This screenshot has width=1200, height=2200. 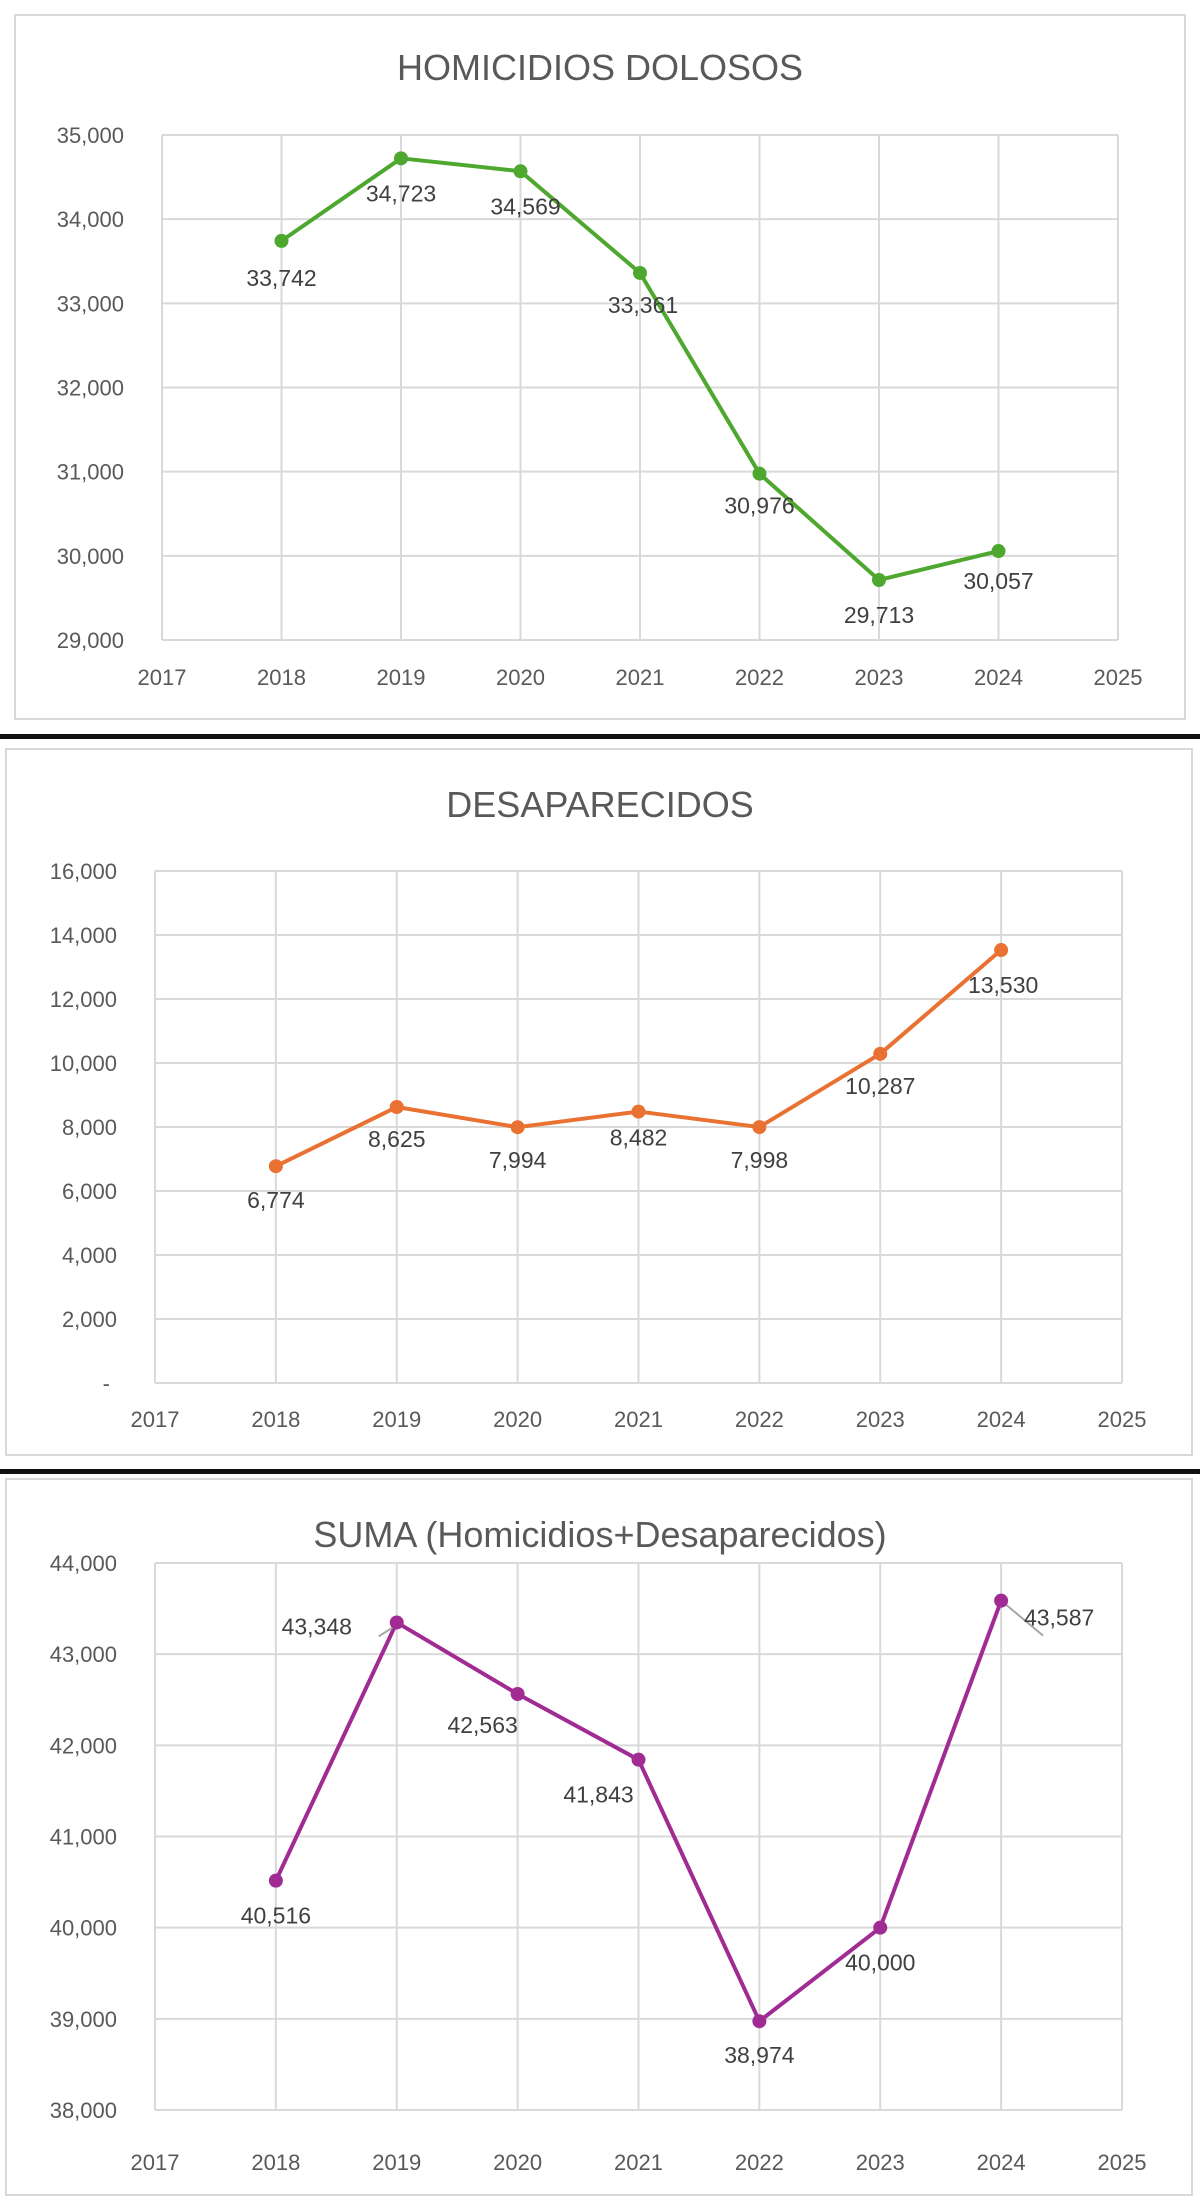 What do you see at coordinates (106, 1383) in the screenshot?
I see `y-tick-label: -` at bounding box center [106, 1383].